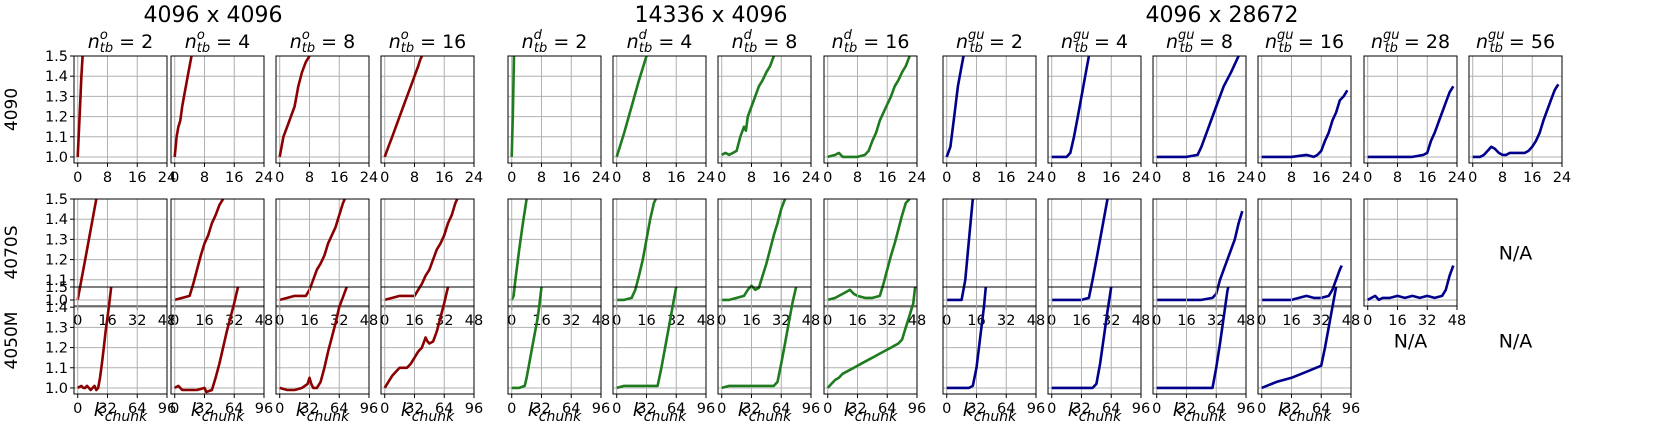  I want to click on y-tick-label: 1.1, so click(56, 281).